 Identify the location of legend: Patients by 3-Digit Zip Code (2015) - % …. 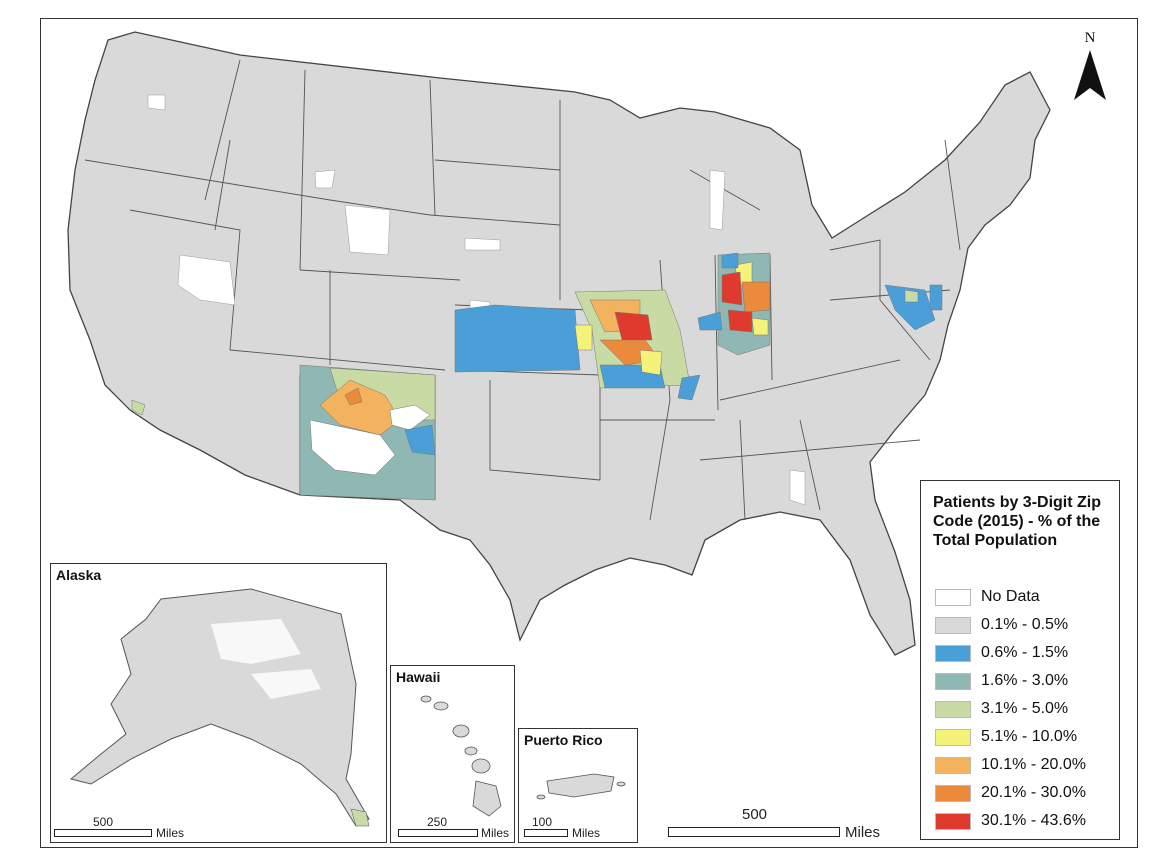
(1020, 660).